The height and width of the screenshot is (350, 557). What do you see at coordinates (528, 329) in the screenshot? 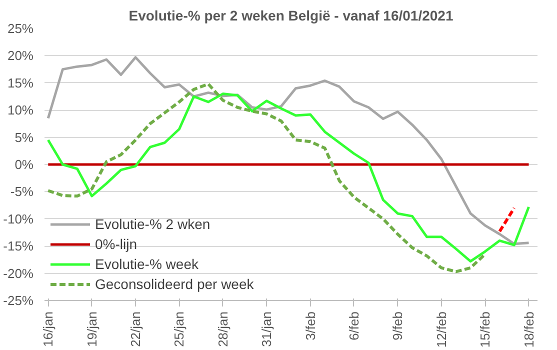
I see `x-tick-label: 18/feb` at bounding box center [528, 329].